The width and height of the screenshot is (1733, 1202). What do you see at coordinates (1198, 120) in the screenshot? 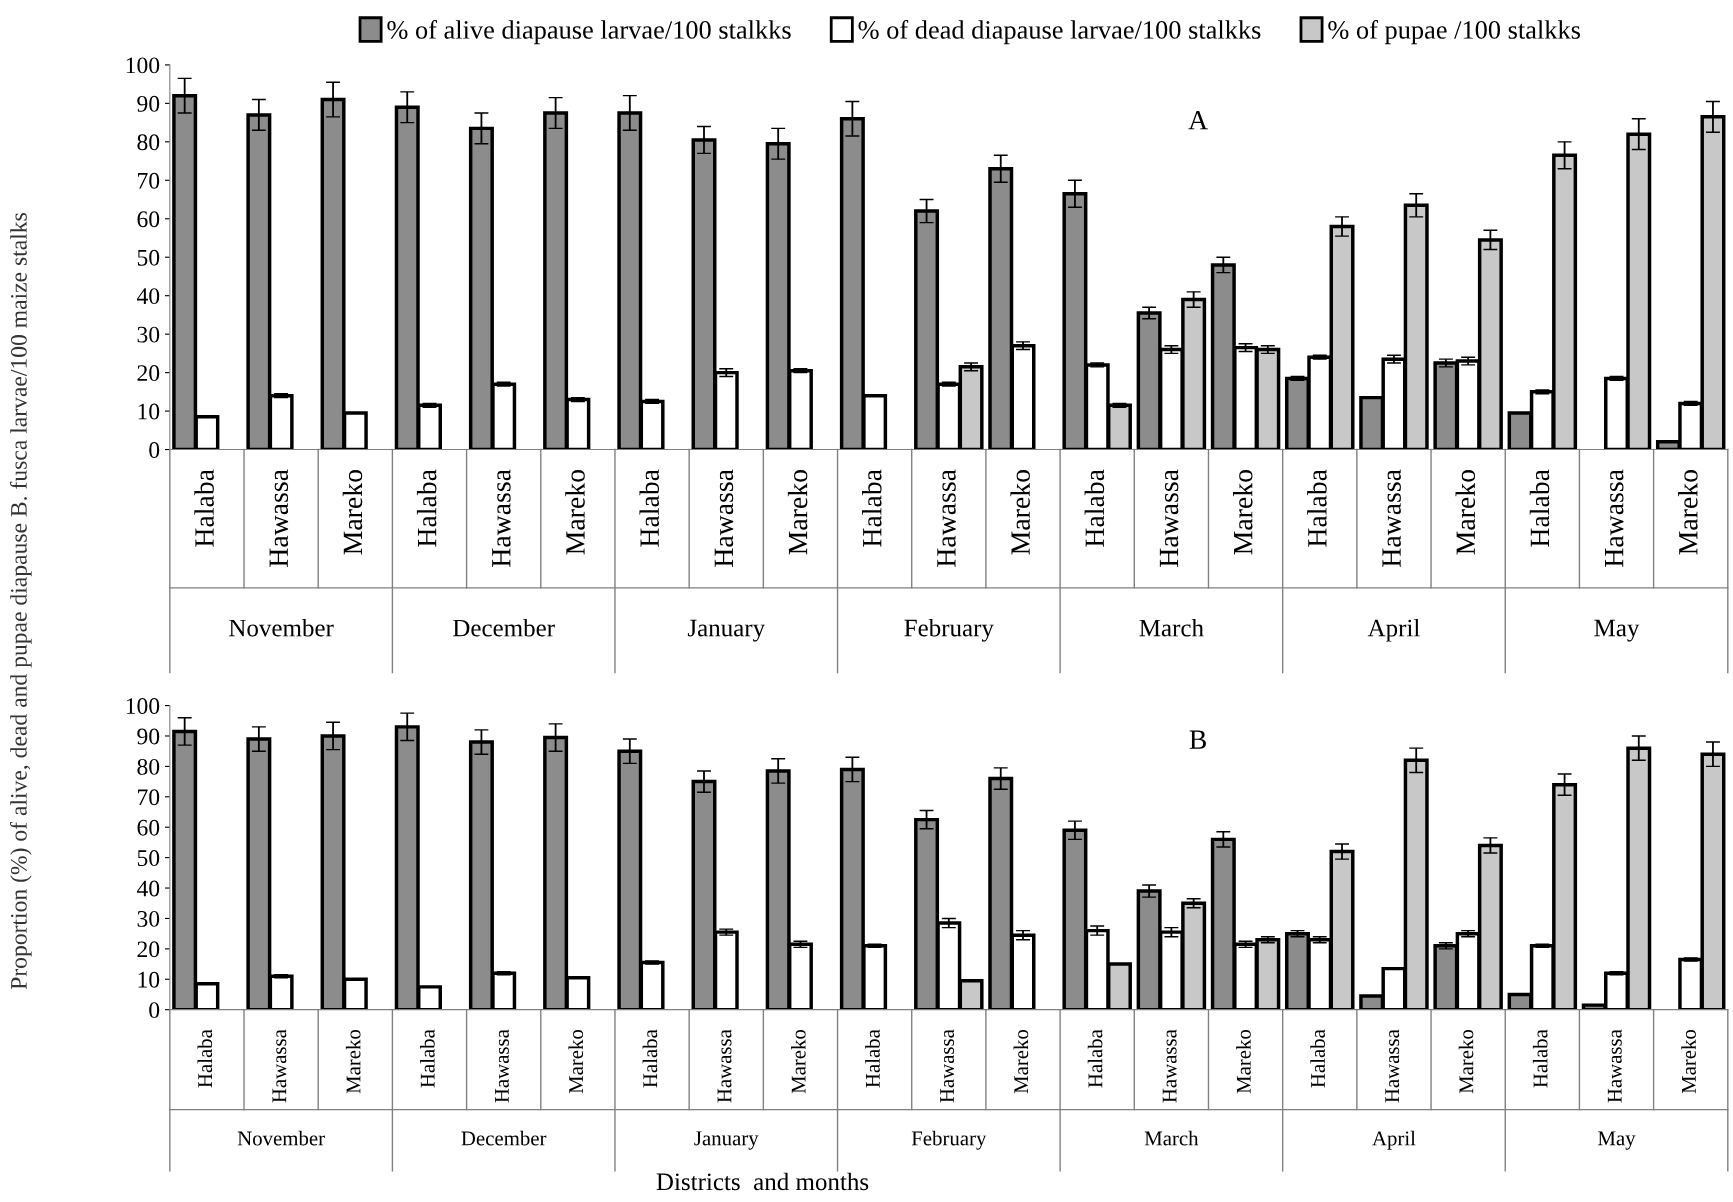
I see `annotation: A` at bounding box center [1198, 120].